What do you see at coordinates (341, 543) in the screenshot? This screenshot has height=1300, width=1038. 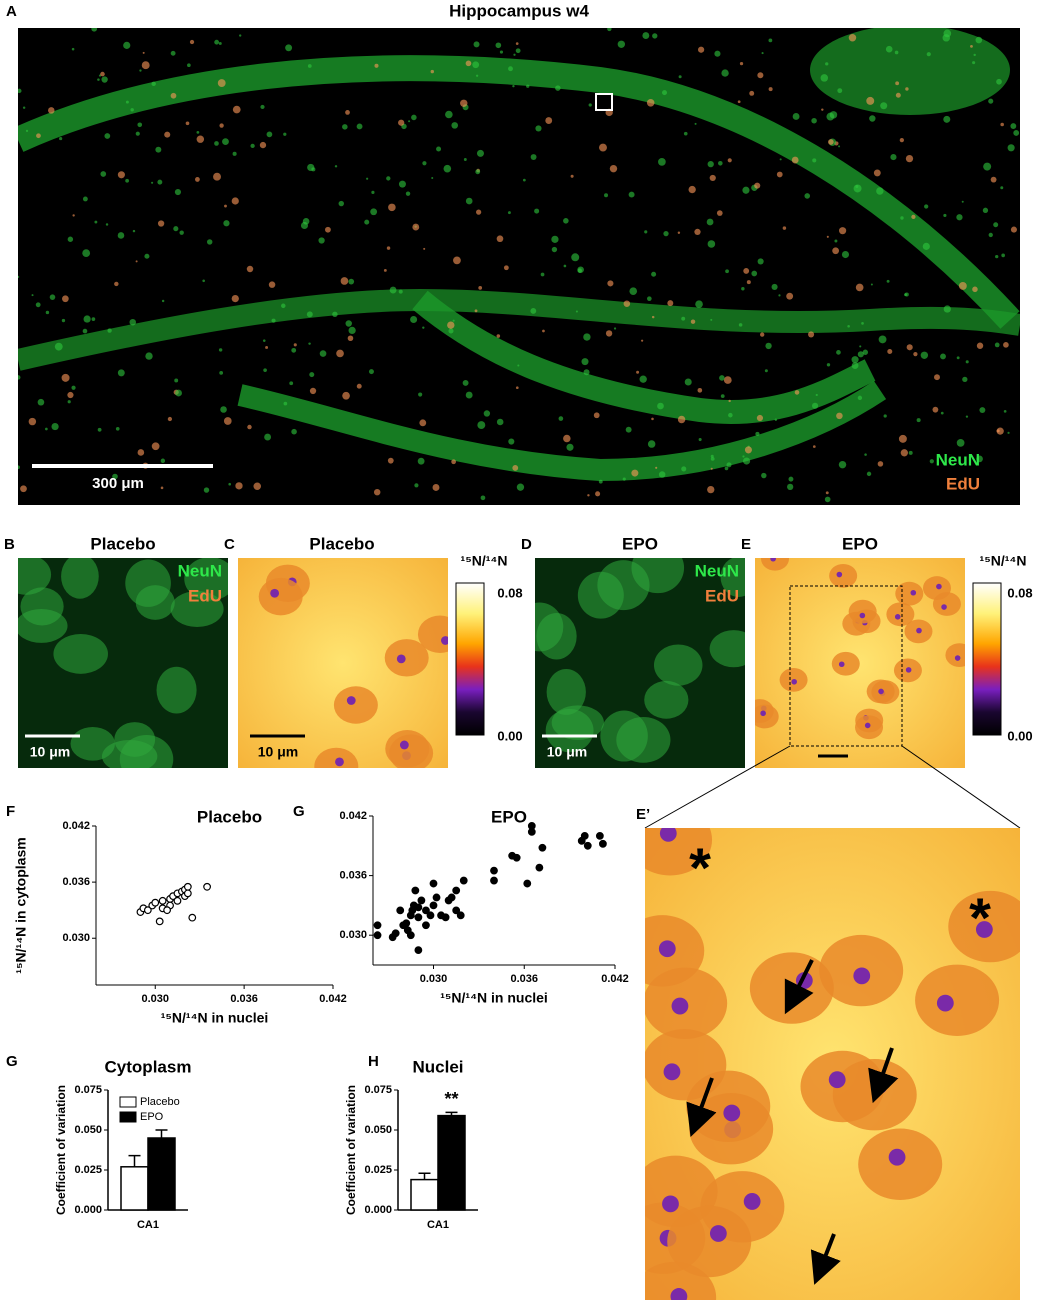 I see `panel-title: Placebo` at bounding box center [341, 543].